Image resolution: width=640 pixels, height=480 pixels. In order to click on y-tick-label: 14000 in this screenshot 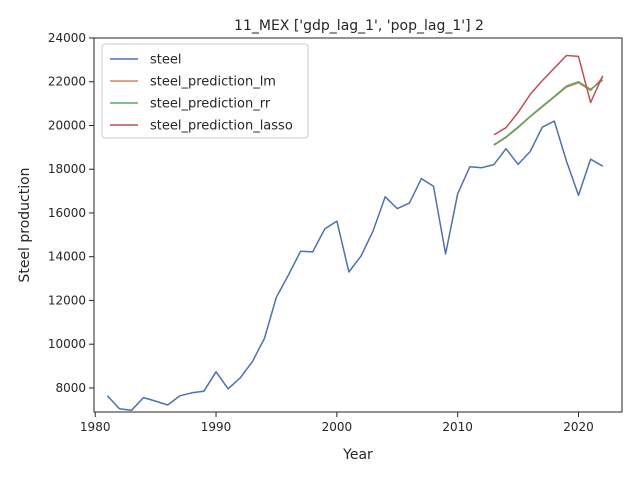, I will do `click(67, 257)`.